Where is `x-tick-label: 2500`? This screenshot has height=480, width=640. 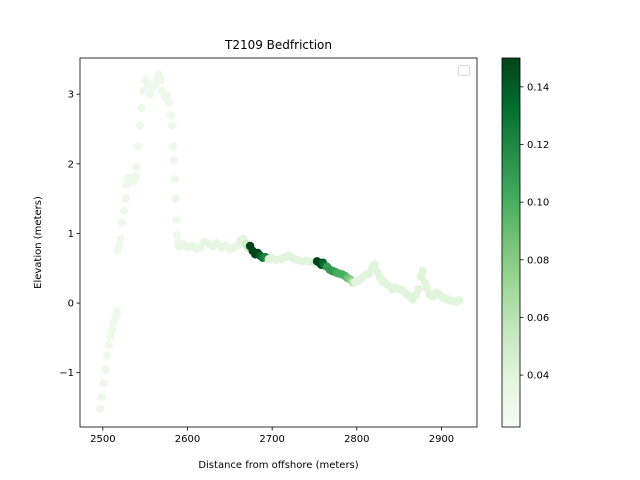
x-tick-label: 2500 is located at coordinates (102, 439).